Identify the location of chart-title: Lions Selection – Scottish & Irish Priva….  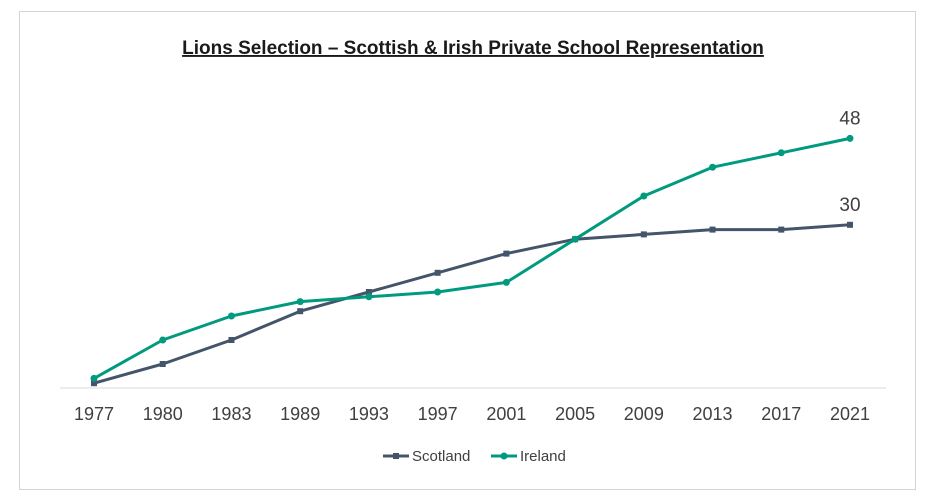
(473, 48).